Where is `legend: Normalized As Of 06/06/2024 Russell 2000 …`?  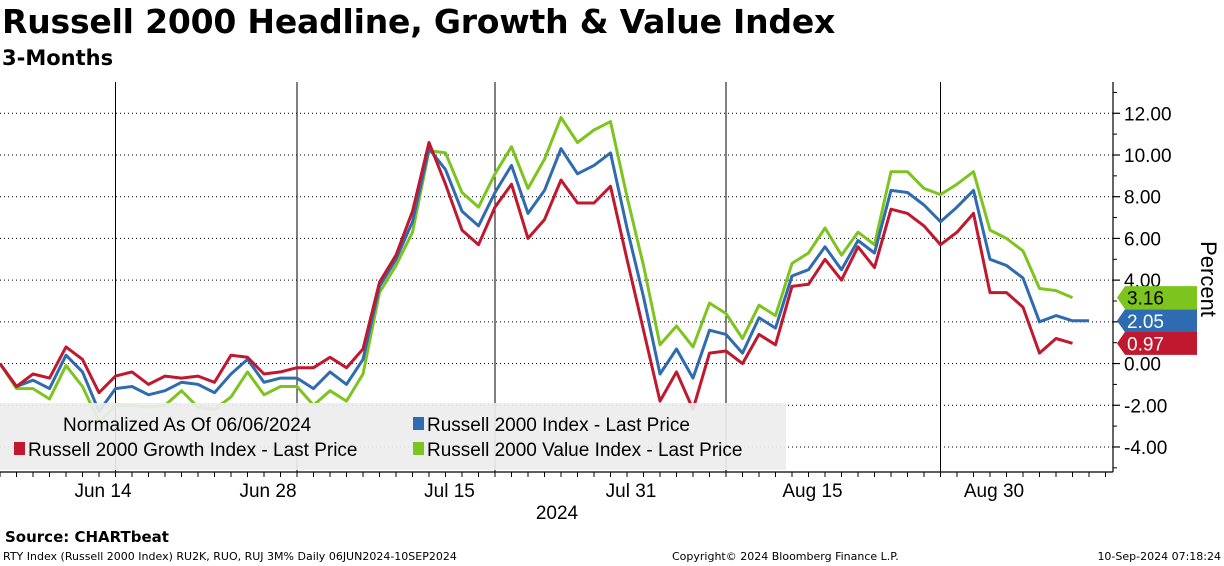 legend: Normalized As Of 06/06/2024 Russell 2000 … is located at coordinates (393, 436).